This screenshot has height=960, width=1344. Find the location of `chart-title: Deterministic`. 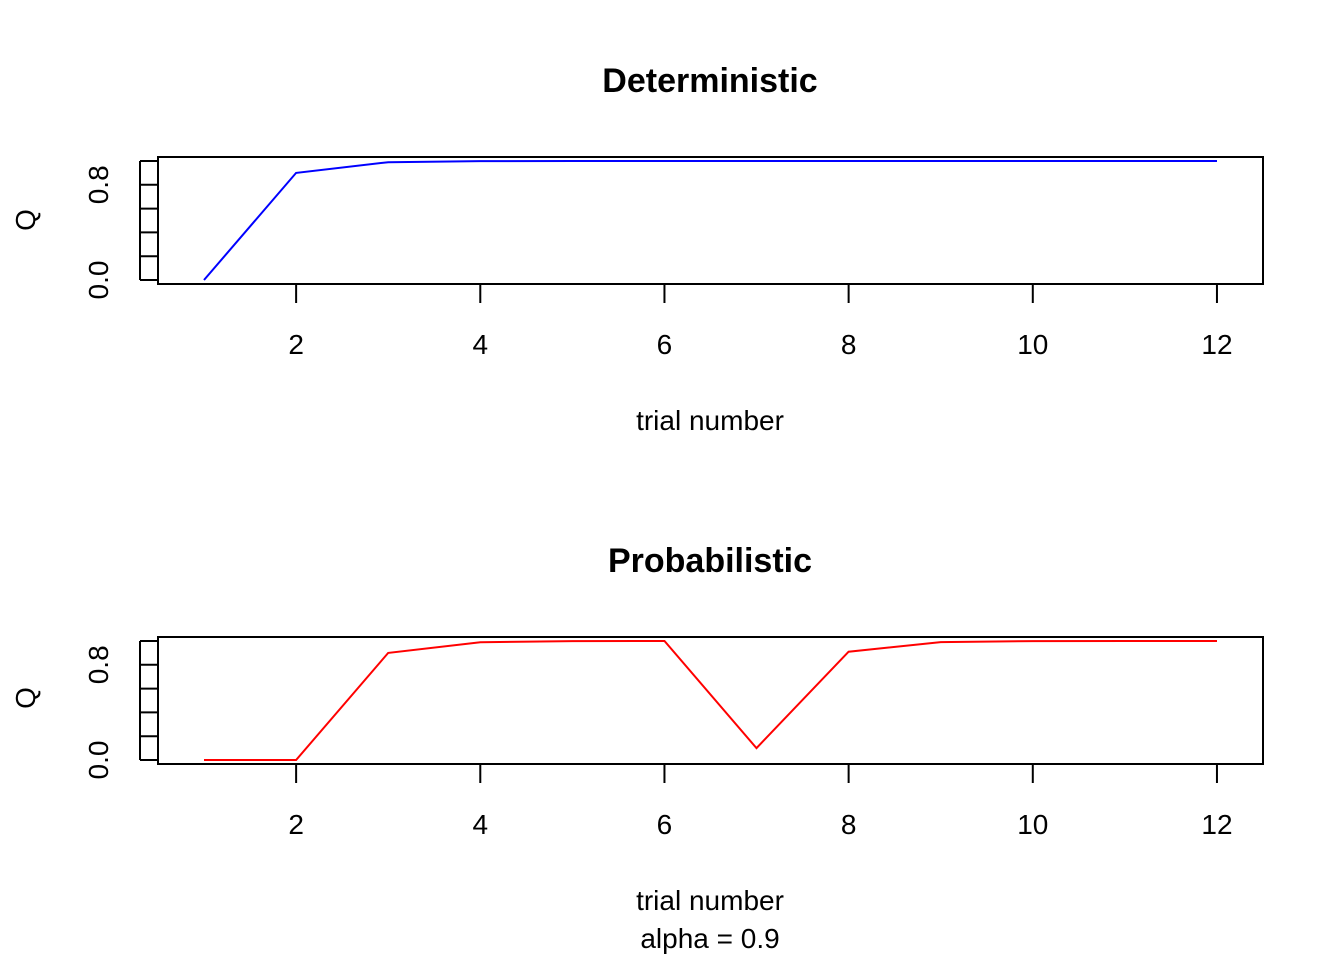

chart-title: Deterministic is located at coordinates (709, 81).